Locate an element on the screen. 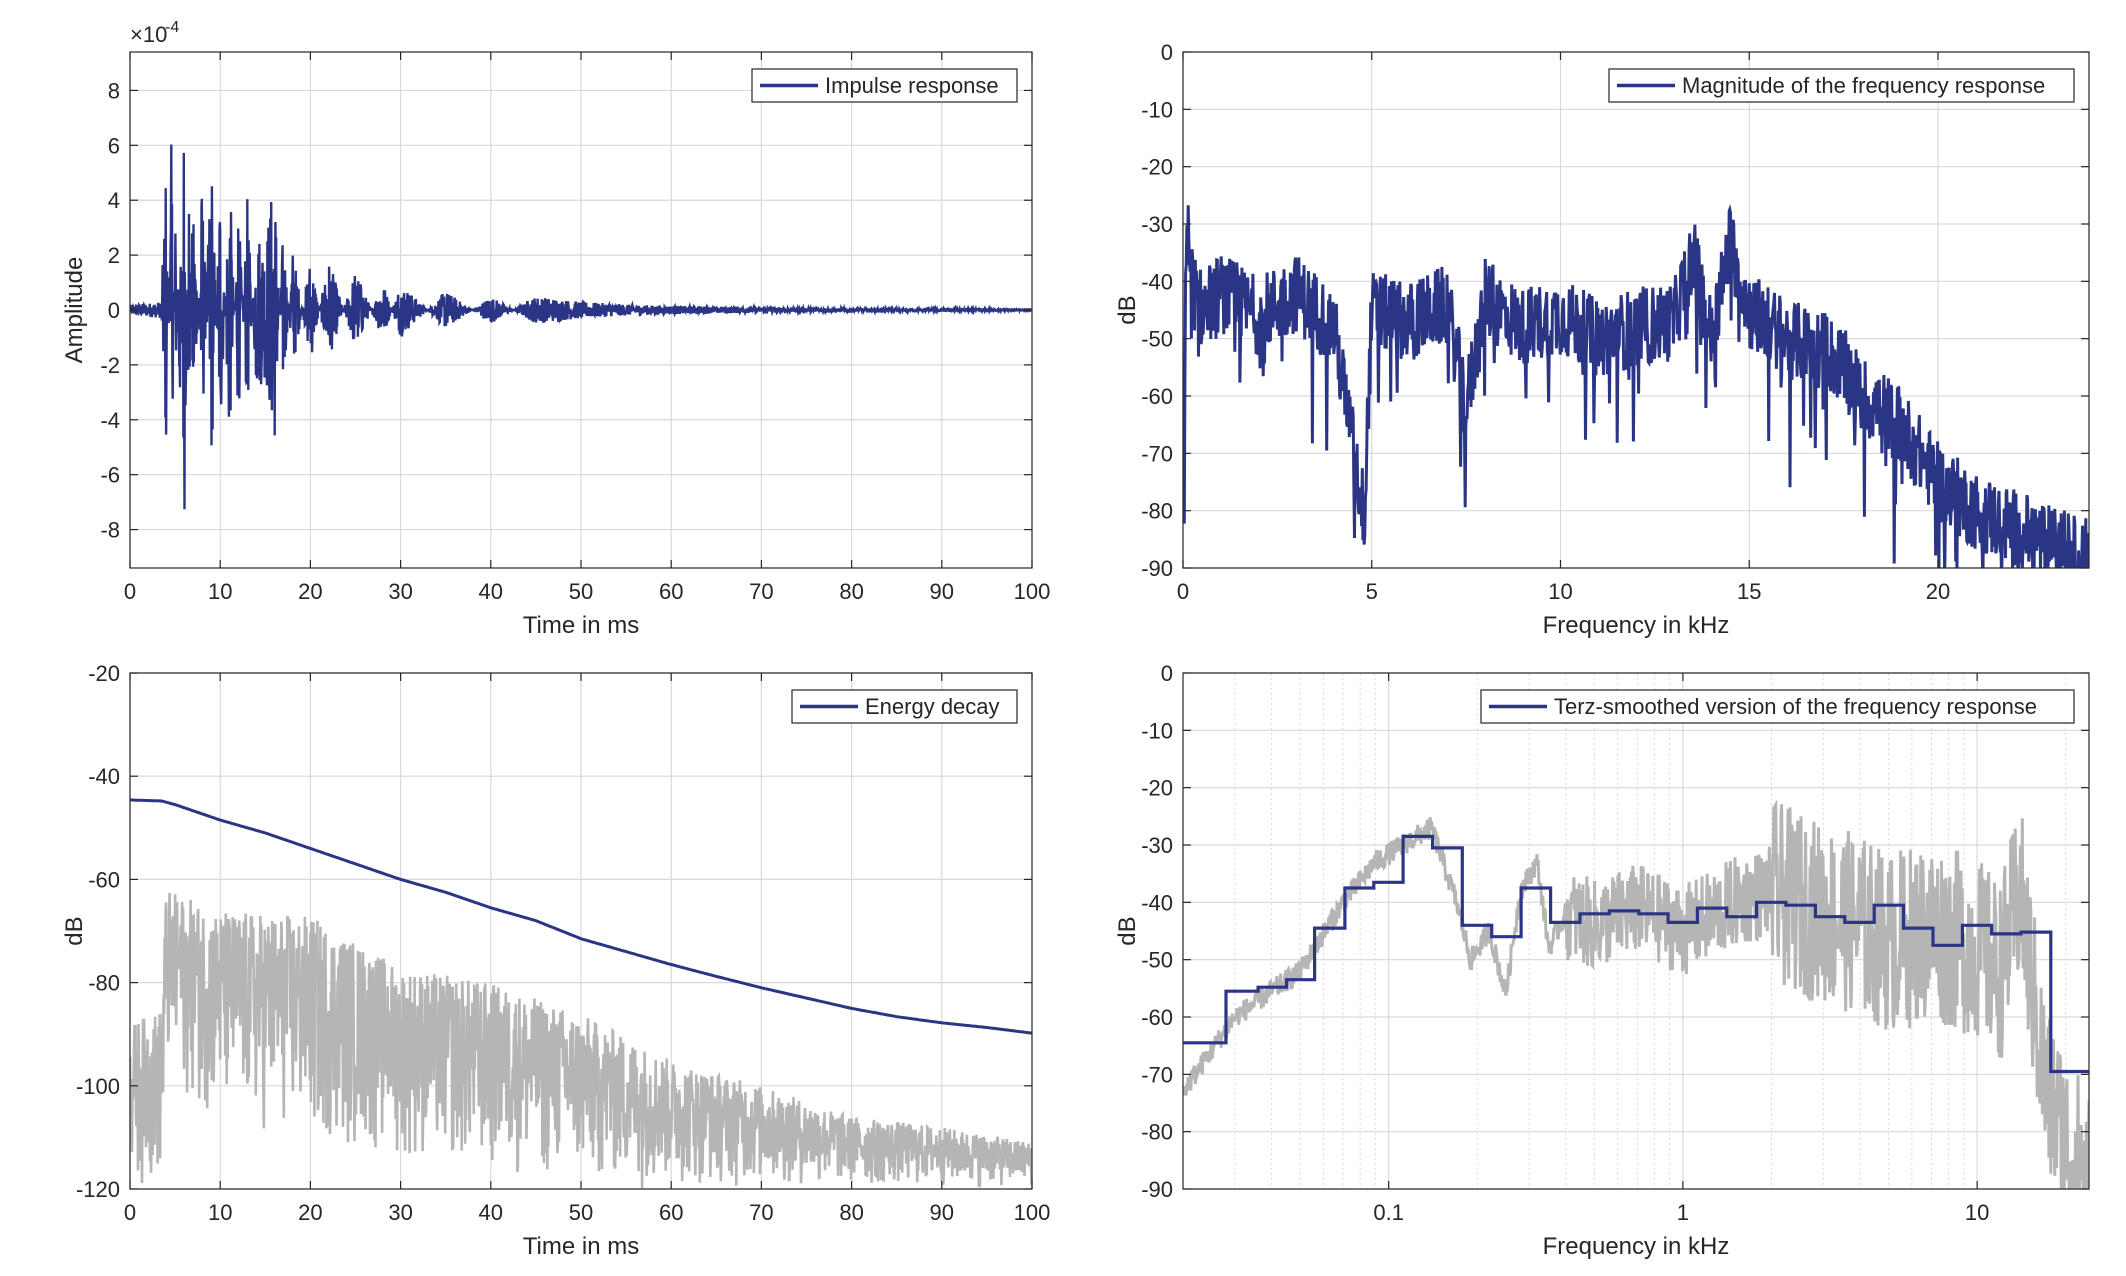 The width and height of the screenshot is (2126, 1276). legend: Impulse response is located at coordinates (884, 85).